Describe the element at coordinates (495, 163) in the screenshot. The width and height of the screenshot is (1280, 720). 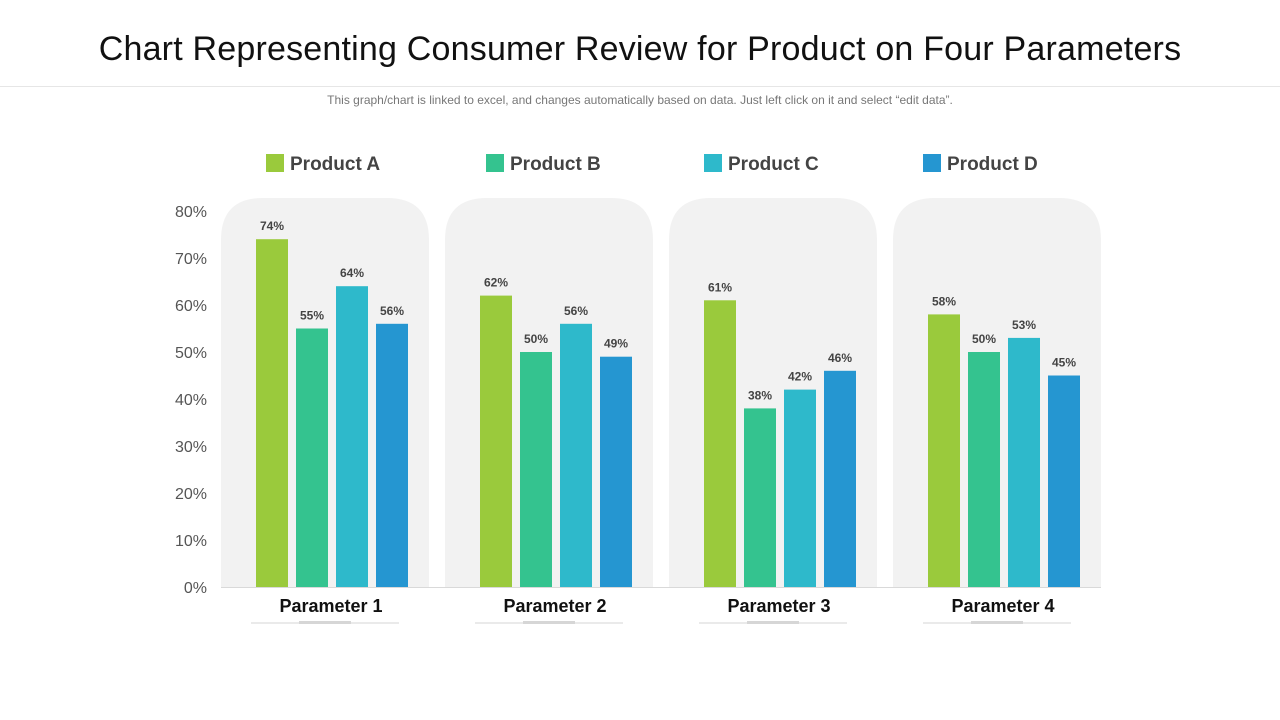
I see `legend-swatch-product-b` at that location.